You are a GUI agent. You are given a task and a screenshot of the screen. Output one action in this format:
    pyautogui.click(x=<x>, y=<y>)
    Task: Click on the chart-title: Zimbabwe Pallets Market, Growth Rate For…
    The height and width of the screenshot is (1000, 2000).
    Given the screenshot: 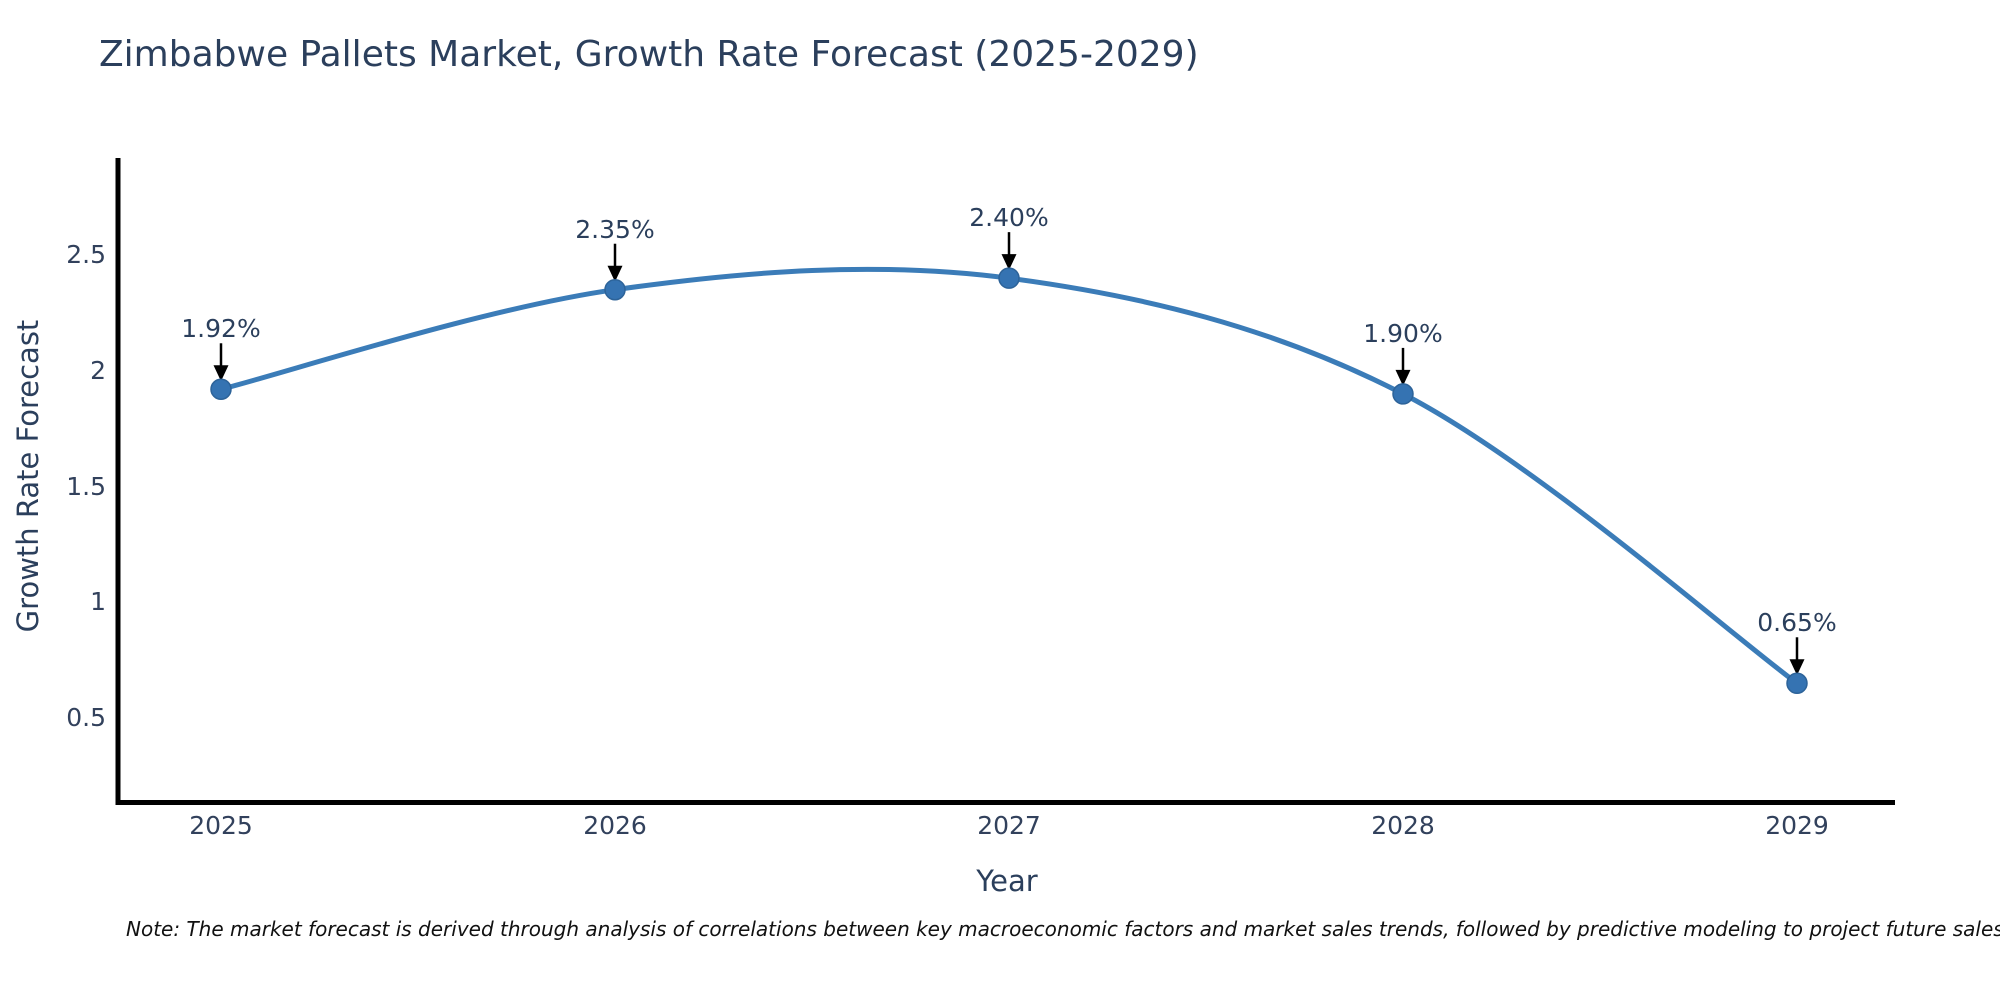 What is the action you would take?
    pyautogui.click(x=649, y=54)
    